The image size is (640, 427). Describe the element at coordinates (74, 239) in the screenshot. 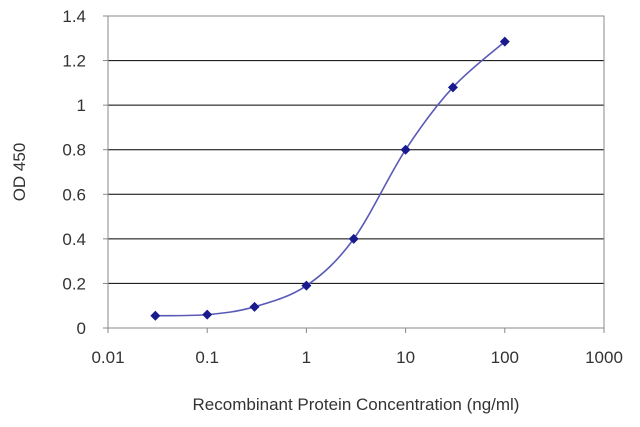

I see `y-tick-label: 0.4` at that location.